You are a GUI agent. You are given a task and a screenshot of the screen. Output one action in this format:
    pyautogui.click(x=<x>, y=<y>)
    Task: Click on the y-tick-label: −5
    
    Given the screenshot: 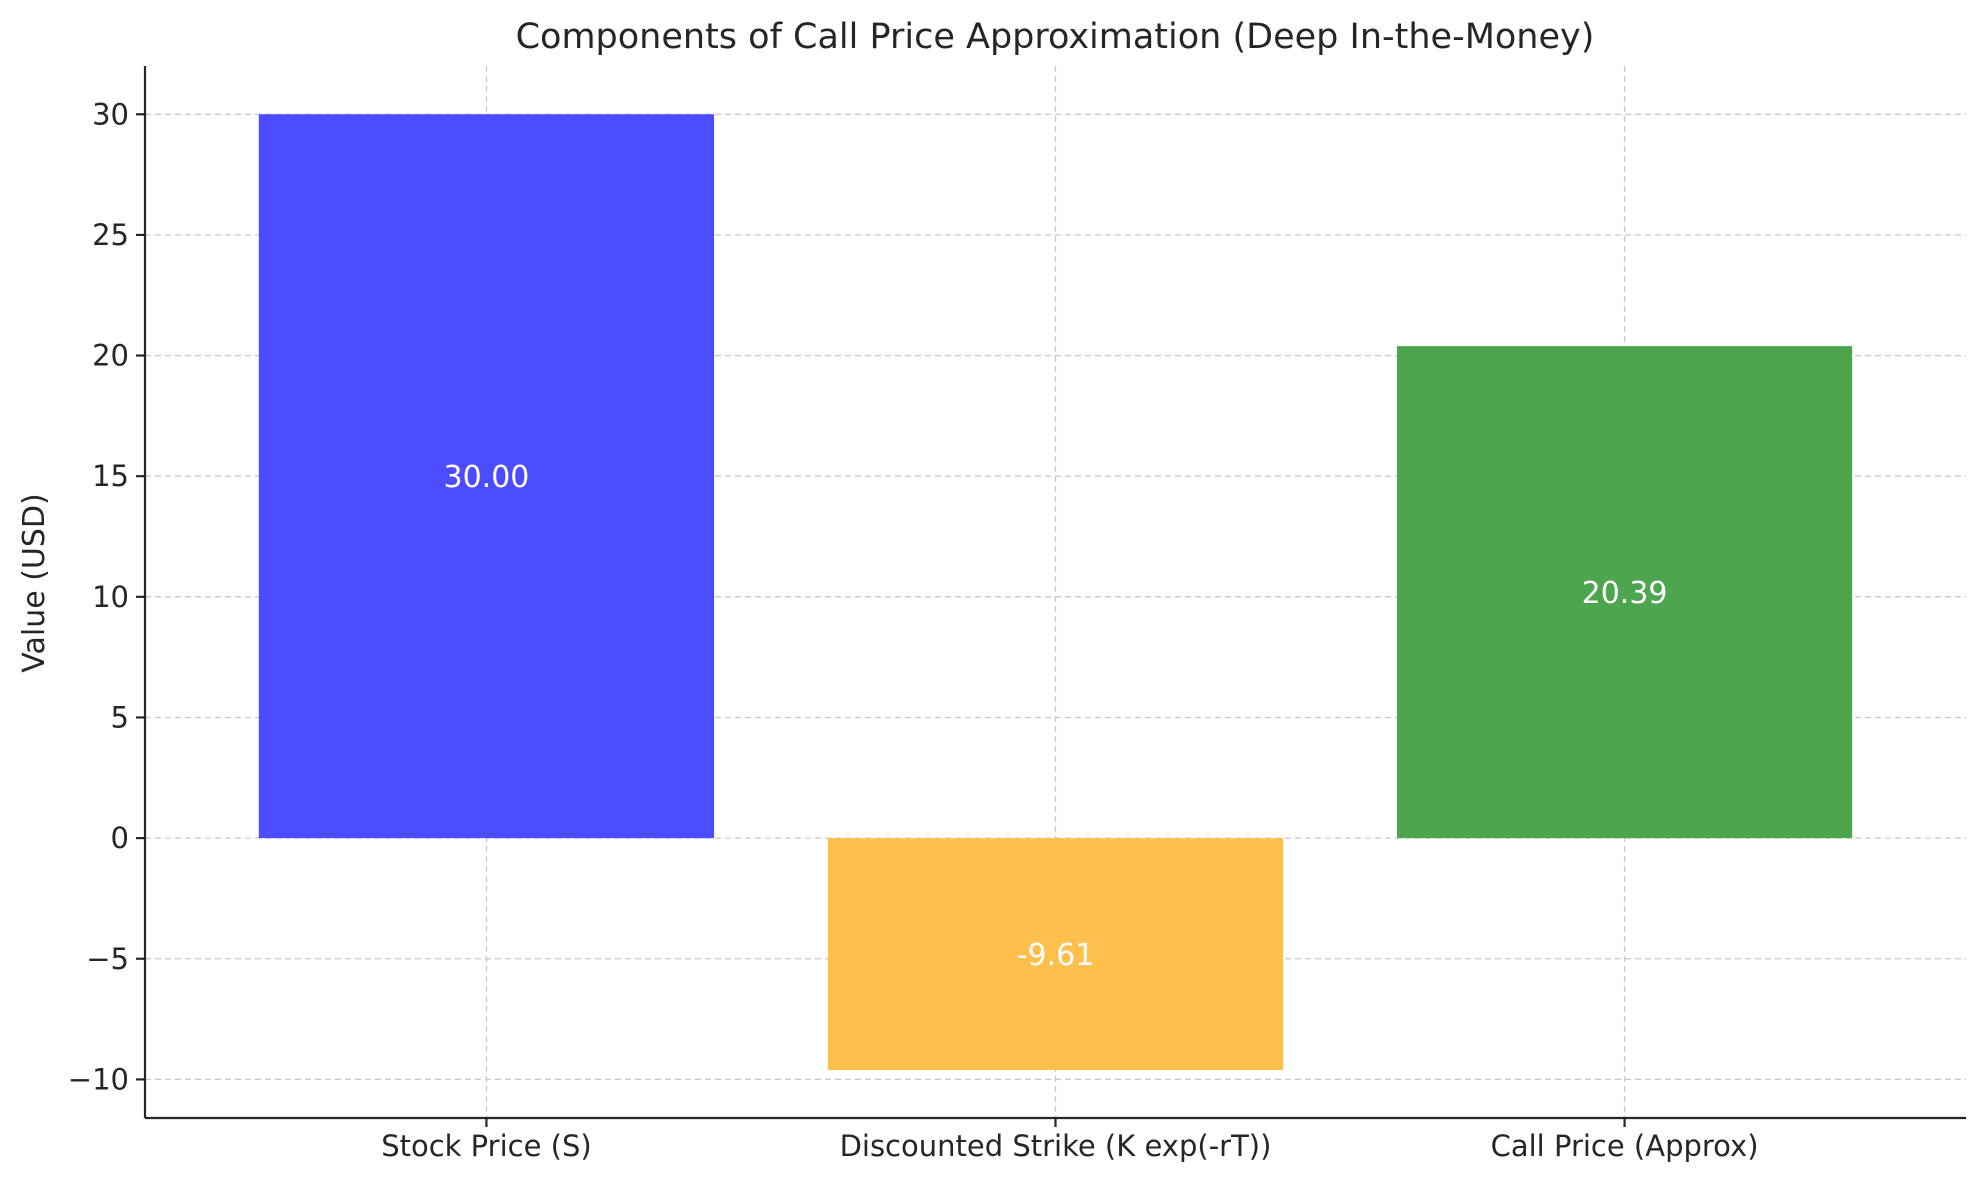 What is the action you would take?
    pyautogui.click(x=107, y=959)
    